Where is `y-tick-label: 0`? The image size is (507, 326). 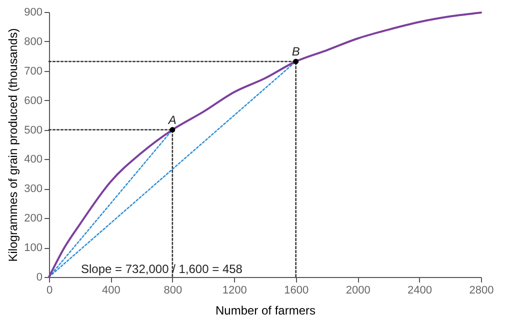
y-tick-label: 0 is located at coordinates (39, 278).